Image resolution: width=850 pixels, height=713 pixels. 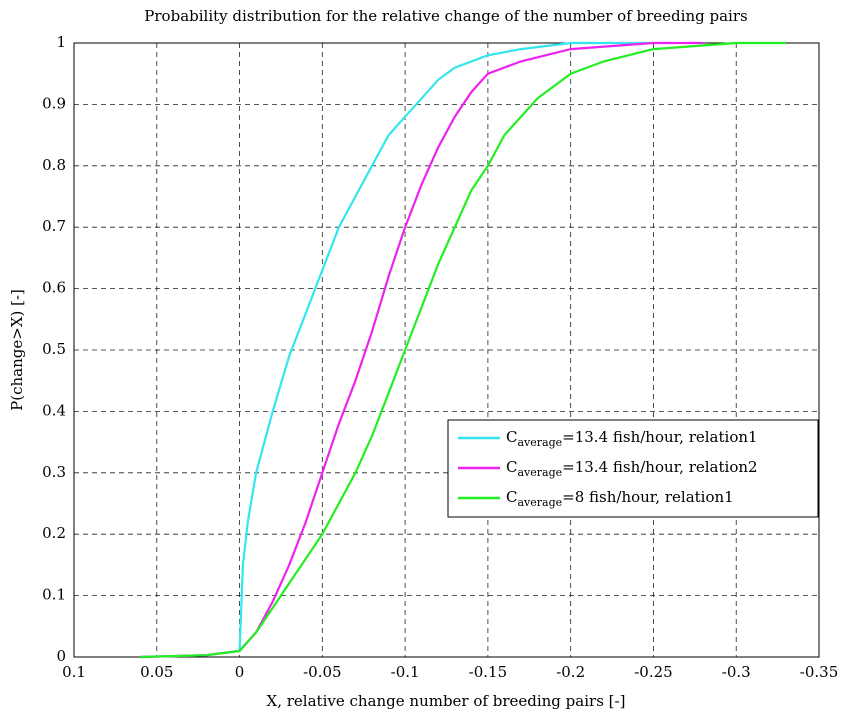 What do you see at coordinates (156, 672) in the screenshot?
I see `x-tick-label: 0.05` at bounding box center [156, 672].